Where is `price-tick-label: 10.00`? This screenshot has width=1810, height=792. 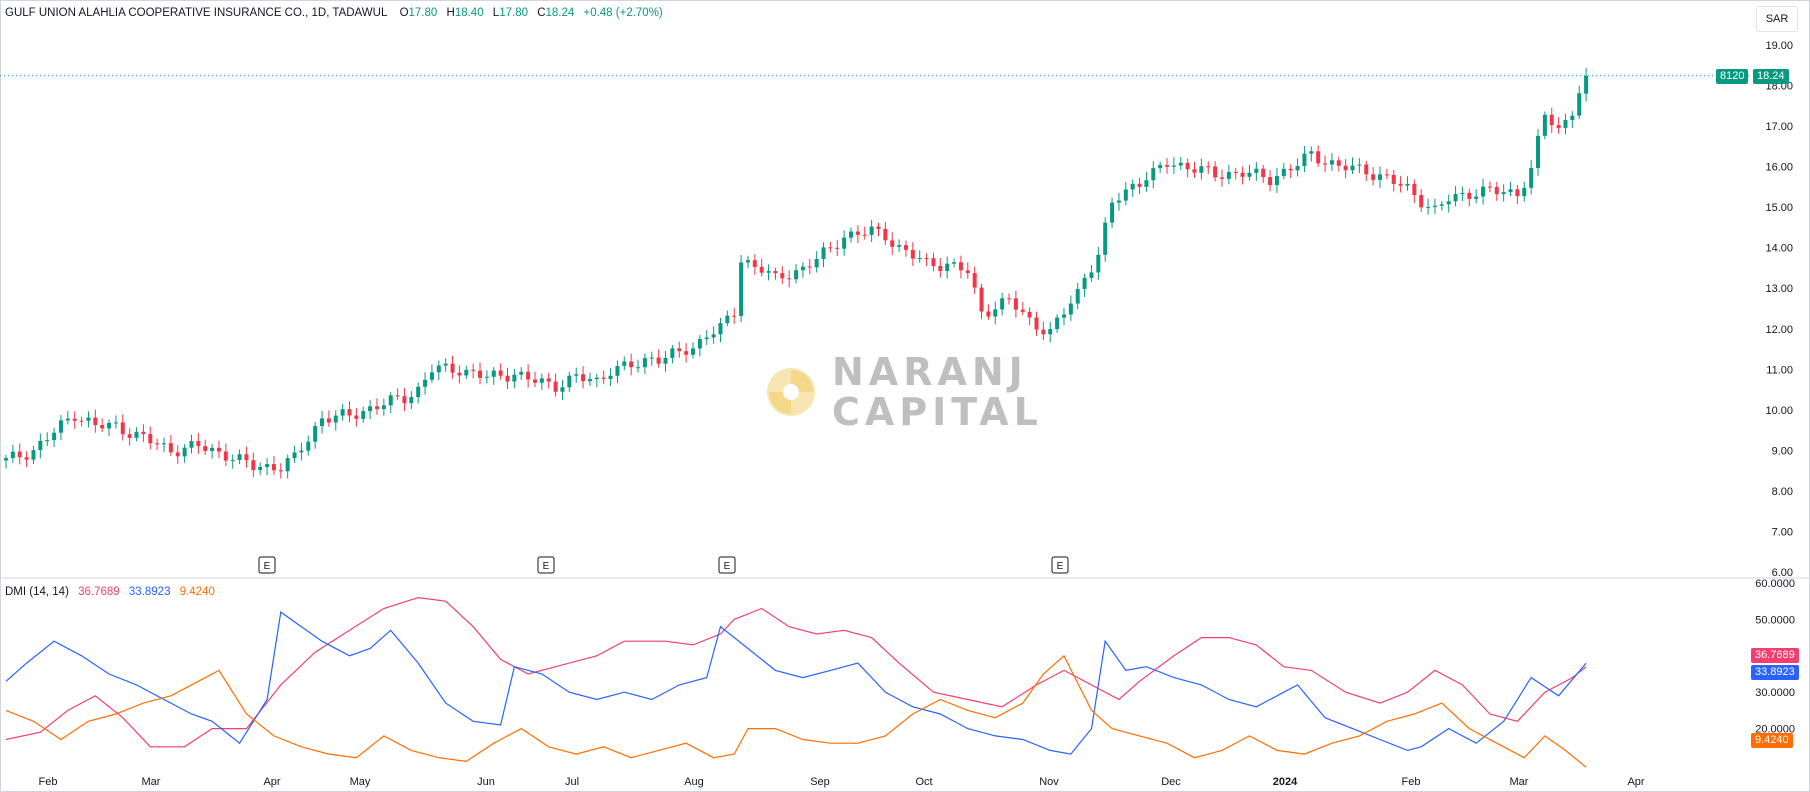 price-tick-label: 10.00 is located at coordinates (1779, 411).